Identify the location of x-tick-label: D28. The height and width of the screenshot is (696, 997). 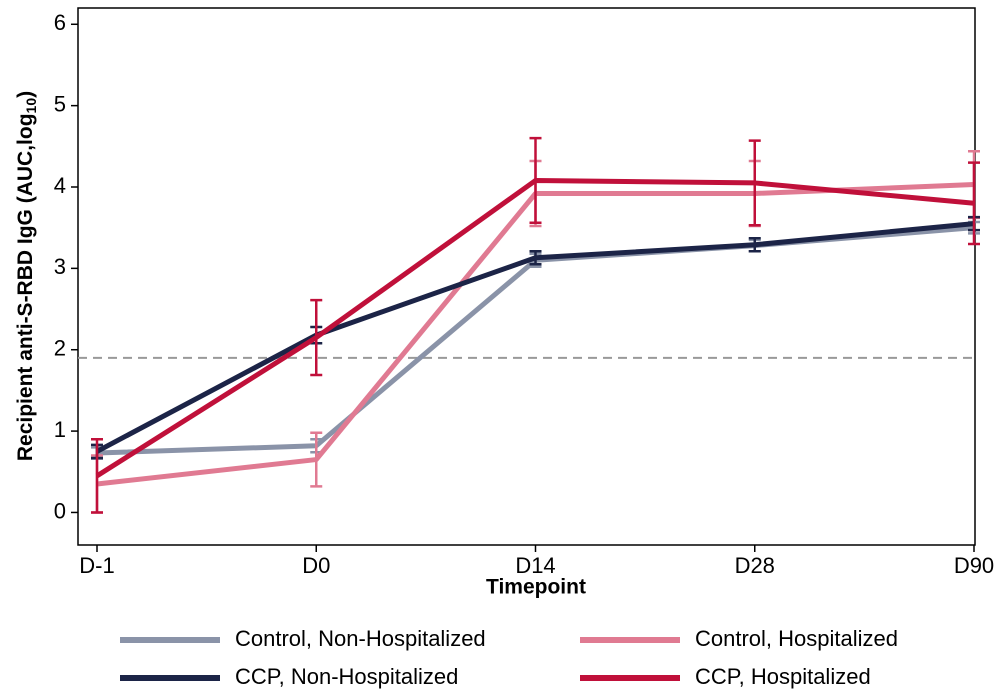
(755, 565).